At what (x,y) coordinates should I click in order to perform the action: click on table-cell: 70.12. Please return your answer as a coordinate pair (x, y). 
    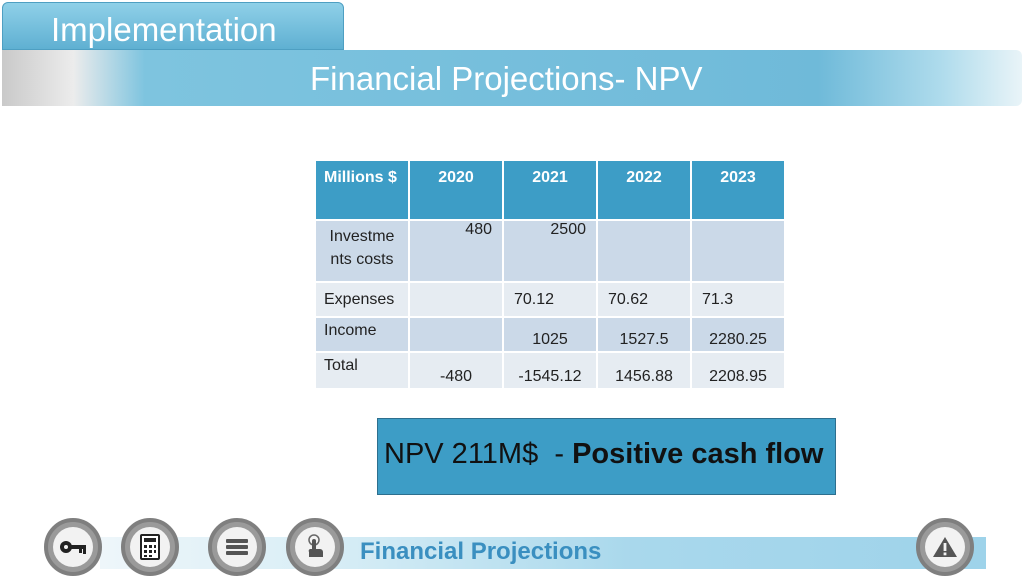
    Looking at the image, I should click on (550, 299).